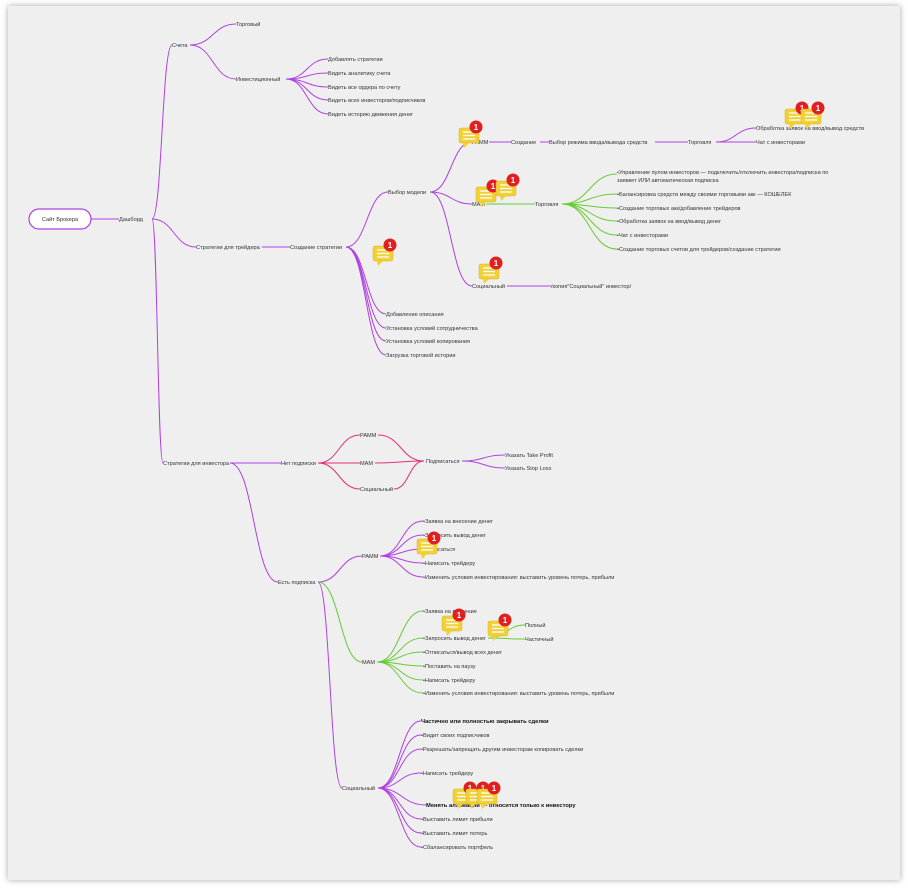 The image size is (908, 890). Describe the element at coordinates (196, 464) in the screenshot. I see `node-si: Стратегии для инвестора` at that location.